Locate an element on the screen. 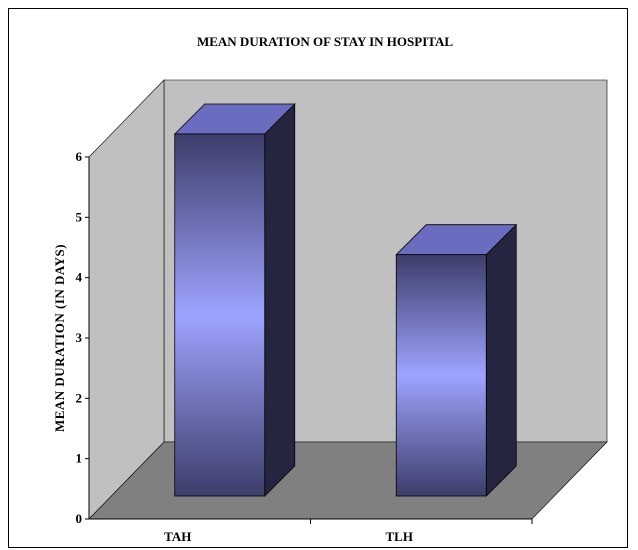 Image resolution: width=638 pixels, height=550 pixels. bar-tah is located at coordinates (234, 300).